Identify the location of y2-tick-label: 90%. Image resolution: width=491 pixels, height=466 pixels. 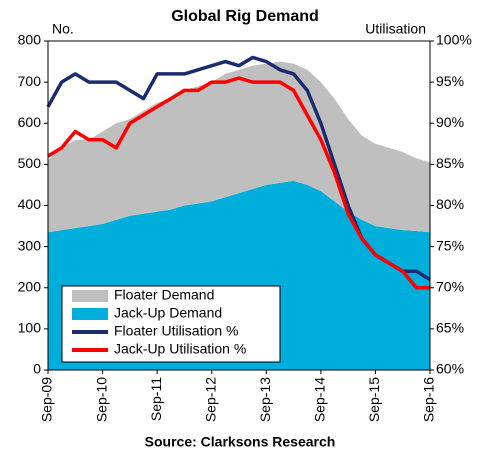
(450, 122).